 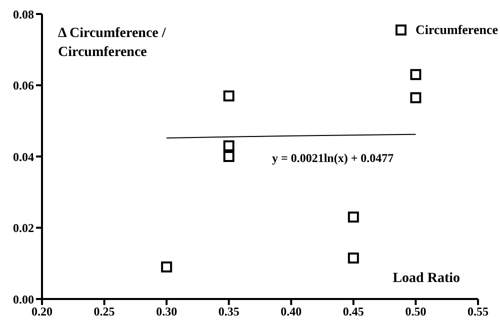 I want to click on y-tick-label: 0.08, so click(x=23, y=14).